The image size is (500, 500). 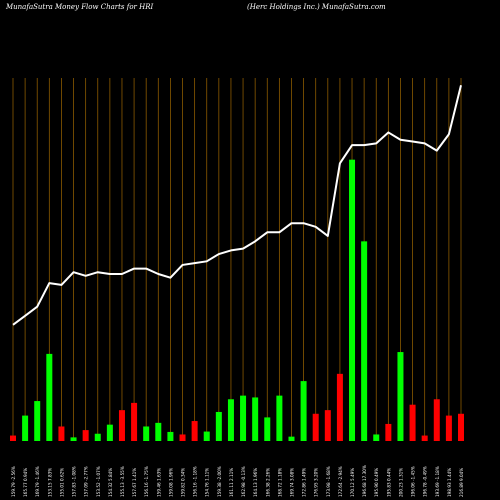 What do you see at coordinates (61, 482) in the screenshot?
I see `x-tick-label: 155.01 0.62%` at bounding box center [61, 482].